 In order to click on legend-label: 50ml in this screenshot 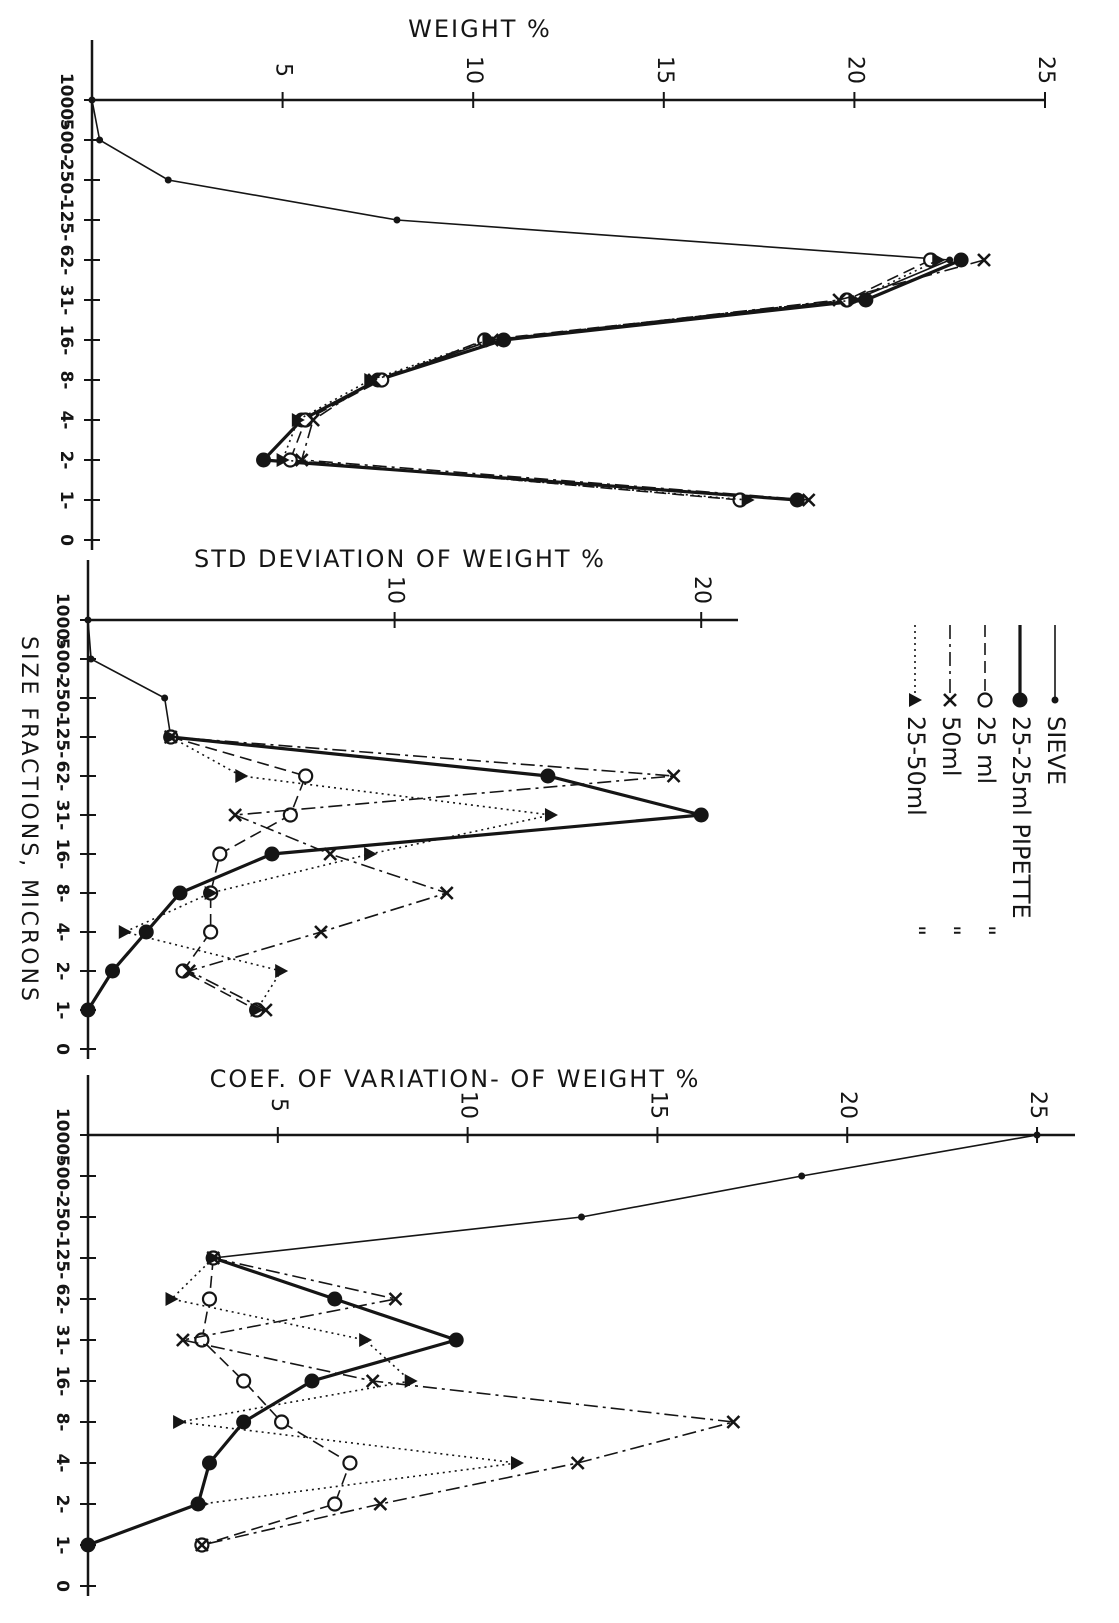, I will do `click(951, 746)`.